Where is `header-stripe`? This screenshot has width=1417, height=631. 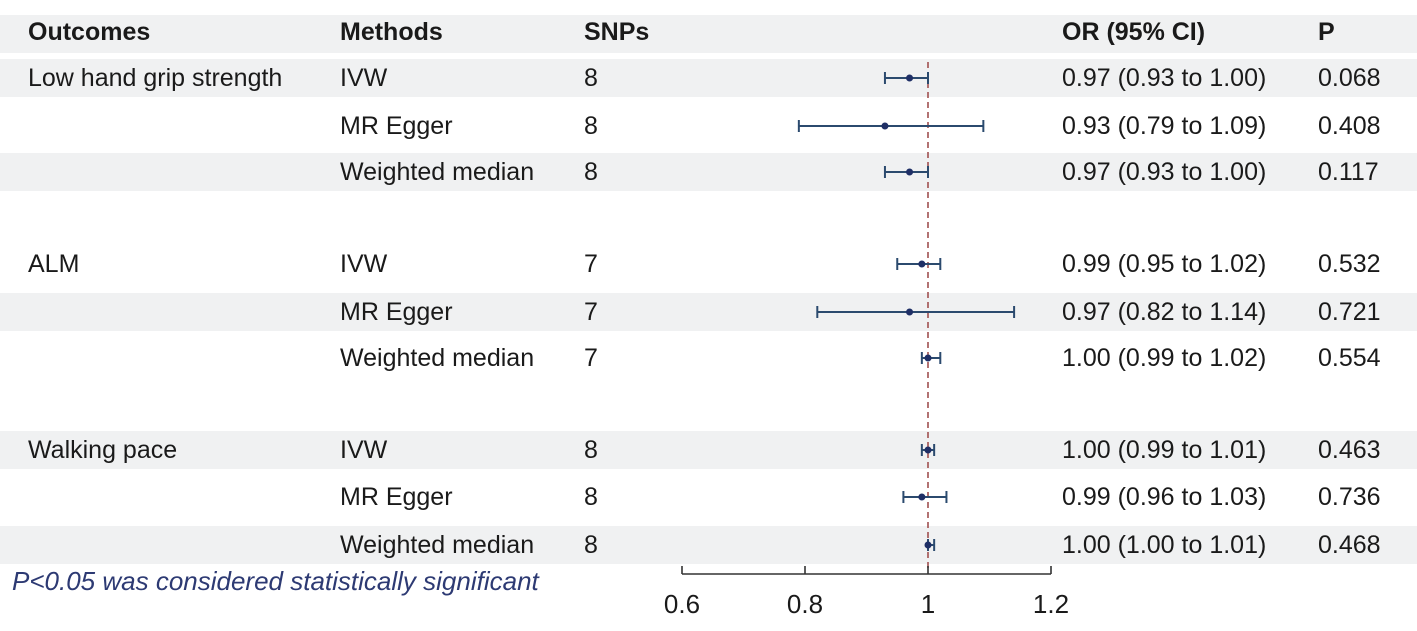 header-stripe is located at coordinates (708, 34).